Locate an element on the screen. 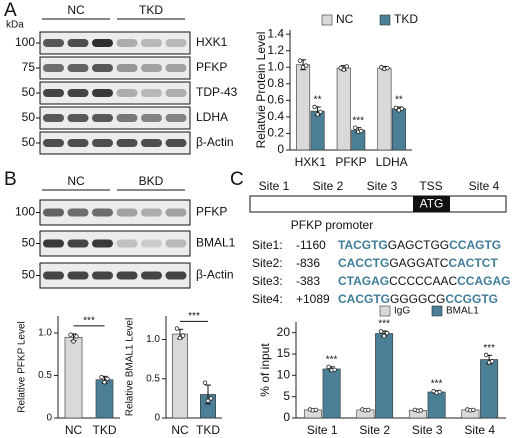 Image resolution: width=520 pixels, height=438 pixels. sequence: CACGTGGGGGCGCCGGTG is located at coordinates (418, 299).